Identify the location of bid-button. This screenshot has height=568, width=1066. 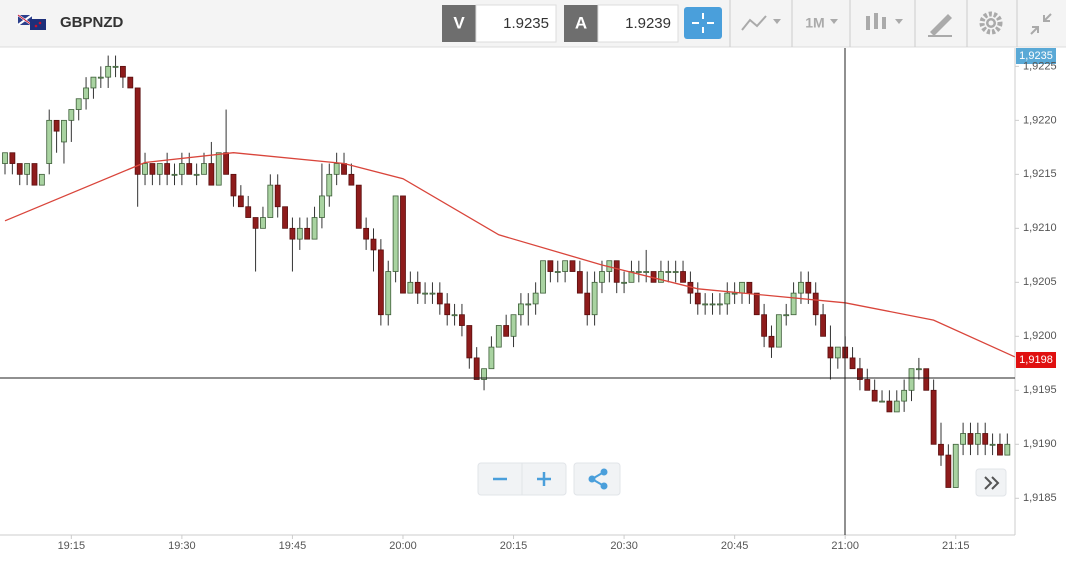
(459, 23).